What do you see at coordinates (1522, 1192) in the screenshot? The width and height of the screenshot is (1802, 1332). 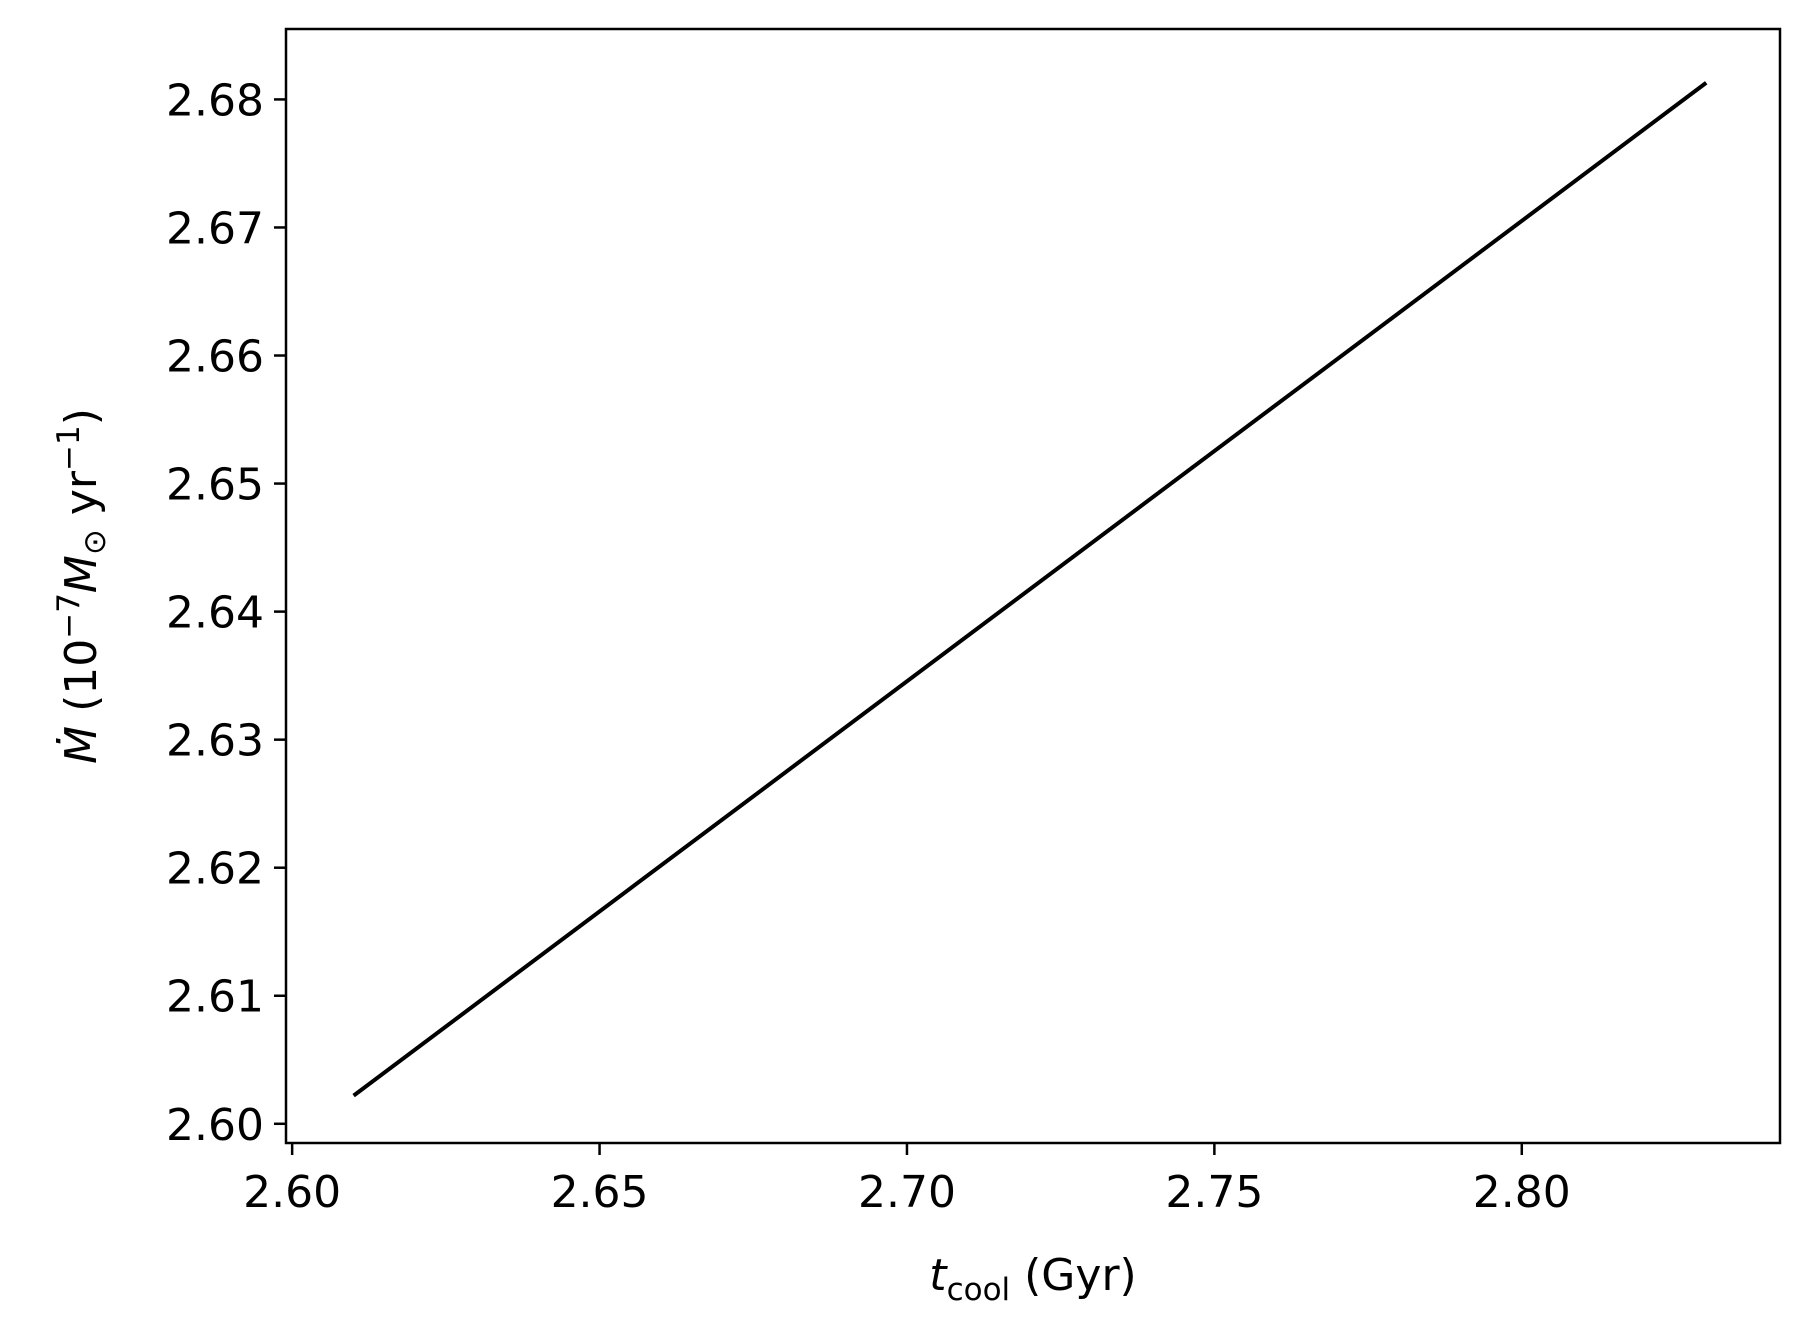 I see `x-tick-label: 2.80` at bounding box center [1522, 1192].